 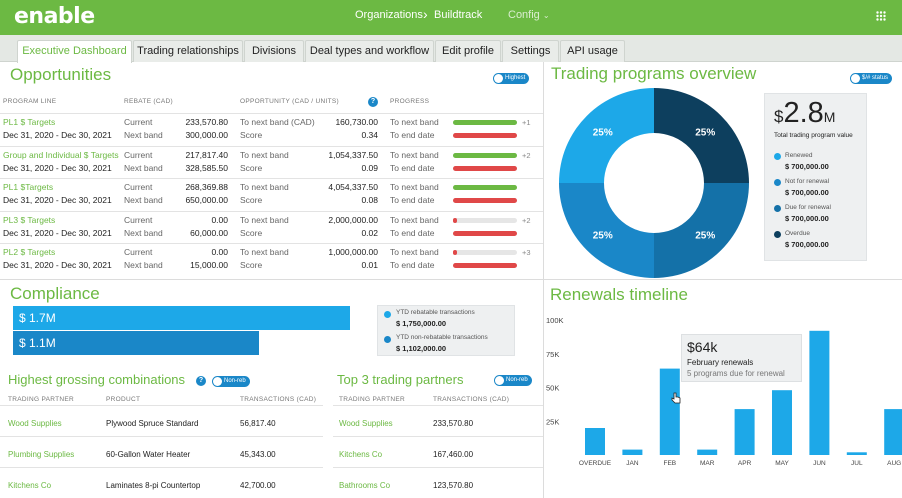 What do you see at coordinates (453, 423) in the screenshot?
I see `transaction-value: 233,570.80` at bounding box center [453, 423].